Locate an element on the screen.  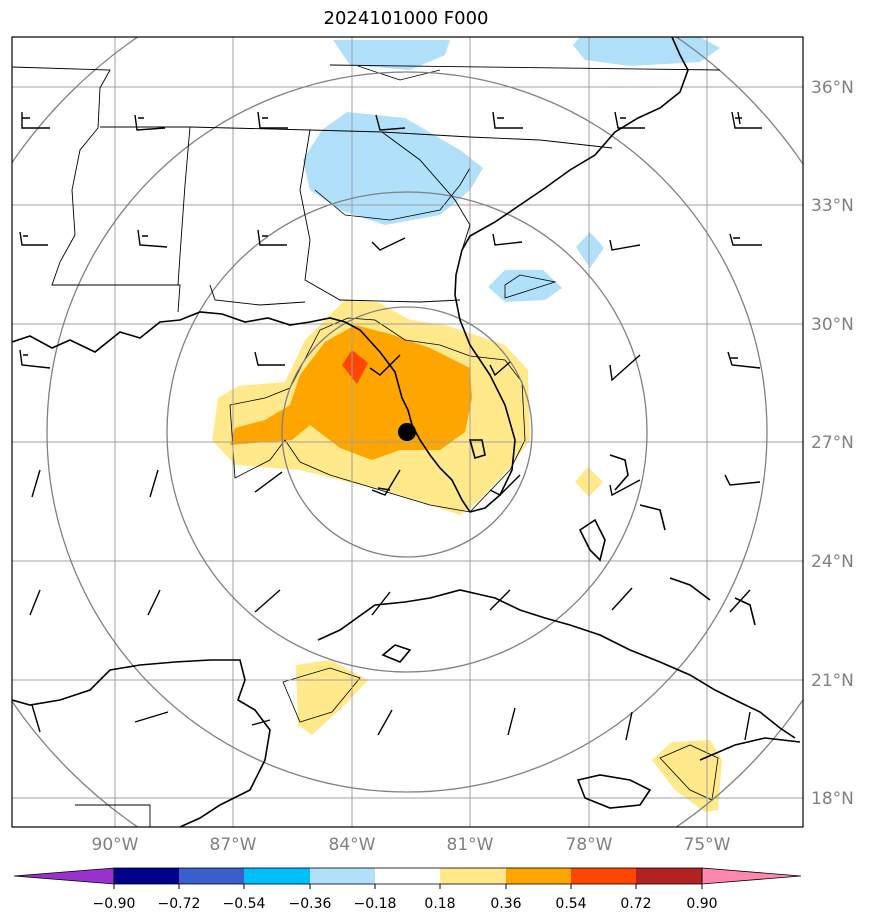
colorbar-tick-label: 0.36 is located at coordinates (505, 904).